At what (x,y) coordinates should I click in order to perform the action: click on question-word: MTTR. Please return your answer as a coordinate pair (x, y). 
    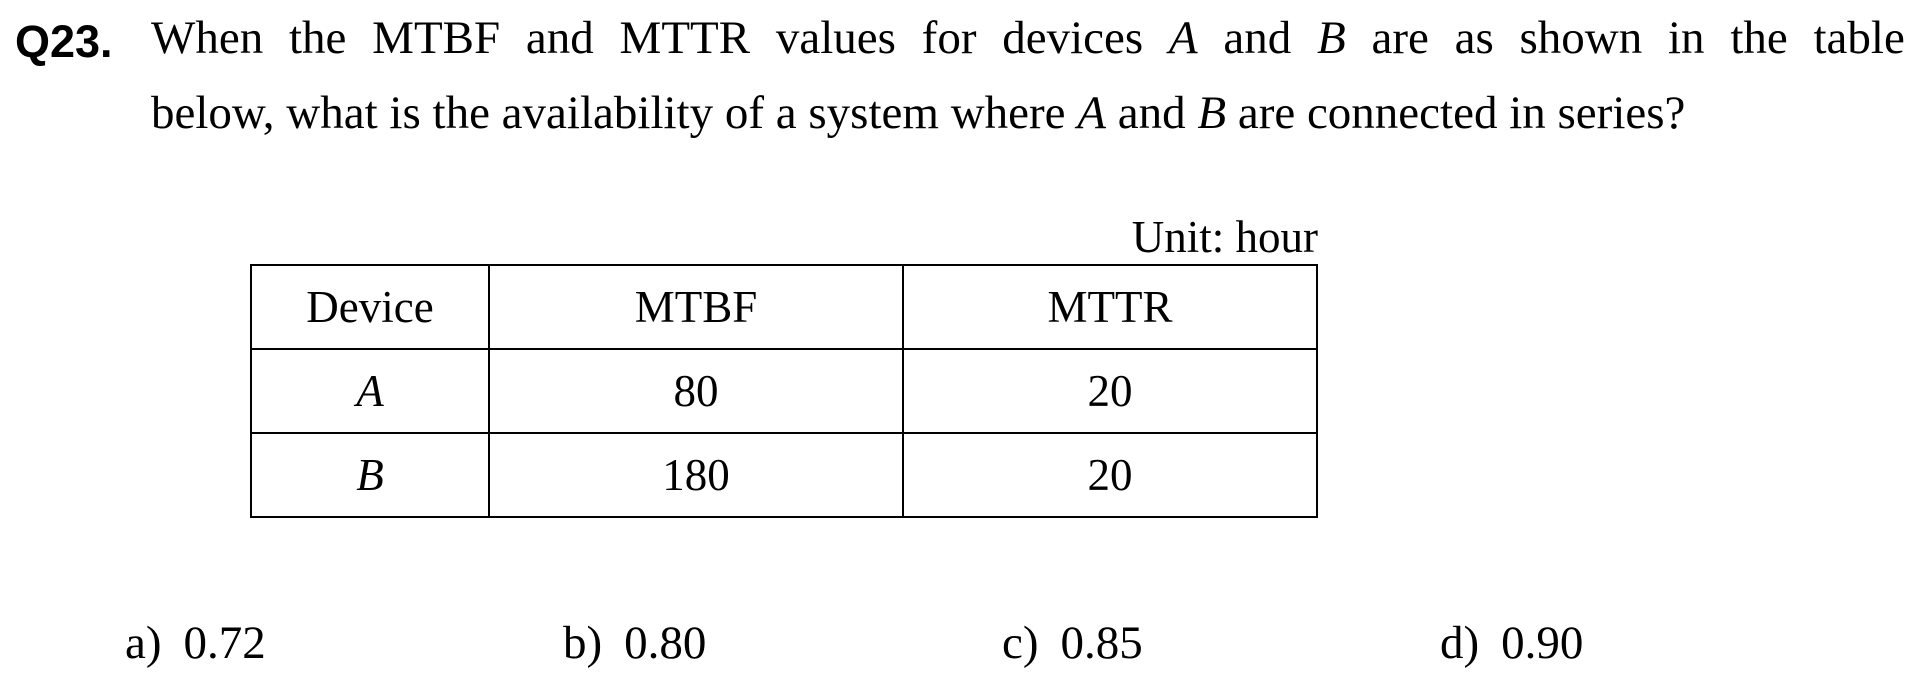
    Looking at the image, I should click on (685, 38).